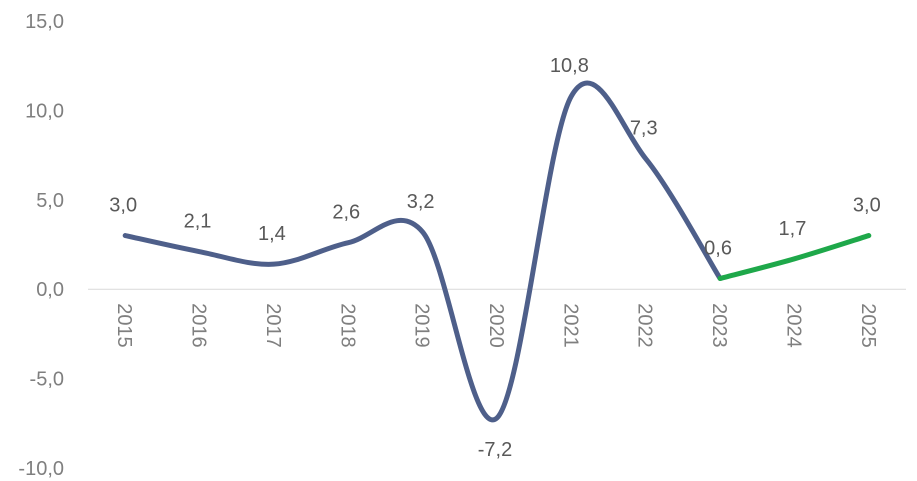  Describe the element at coordinates (272, 234) in the screenshot. I see `data-label: 1,4` at that location.